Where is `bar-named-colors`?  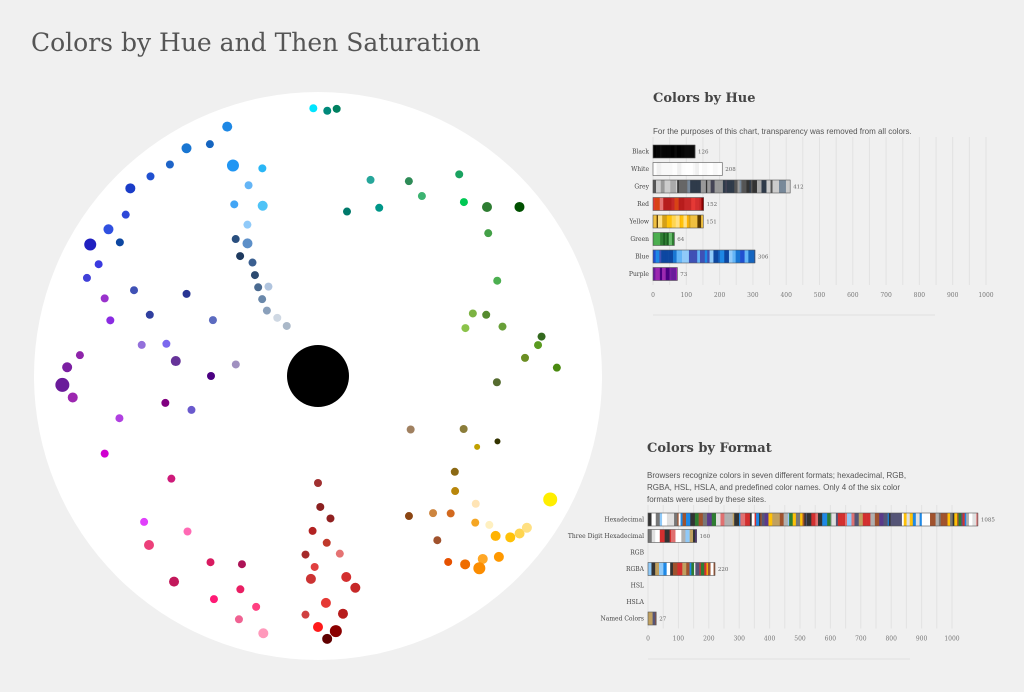 bar-named-colors is located at coordinates (652, 618).